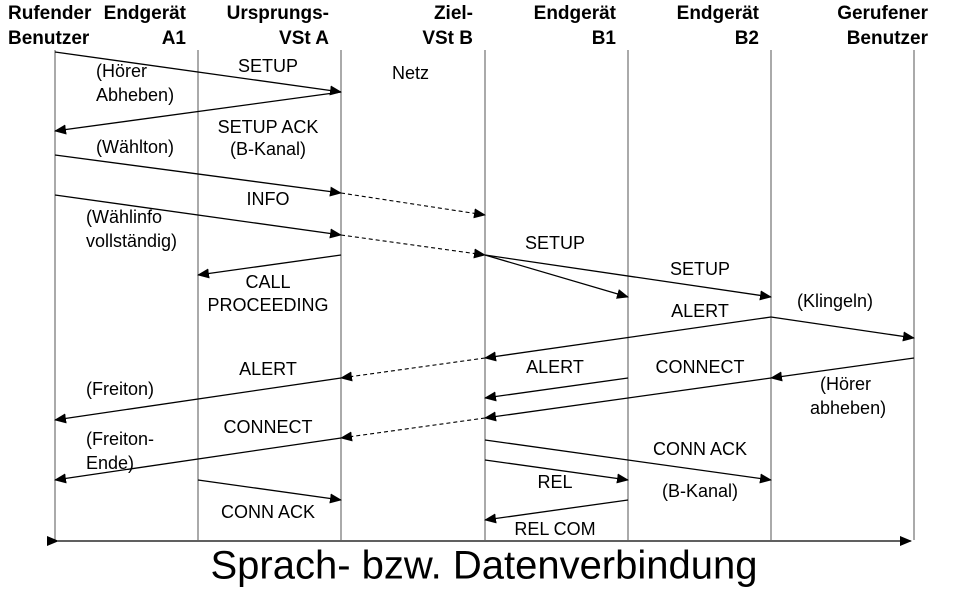 This screenshot has height=589, width=960. I want to click on message-label: PROCEEDING, so click(267, 305).